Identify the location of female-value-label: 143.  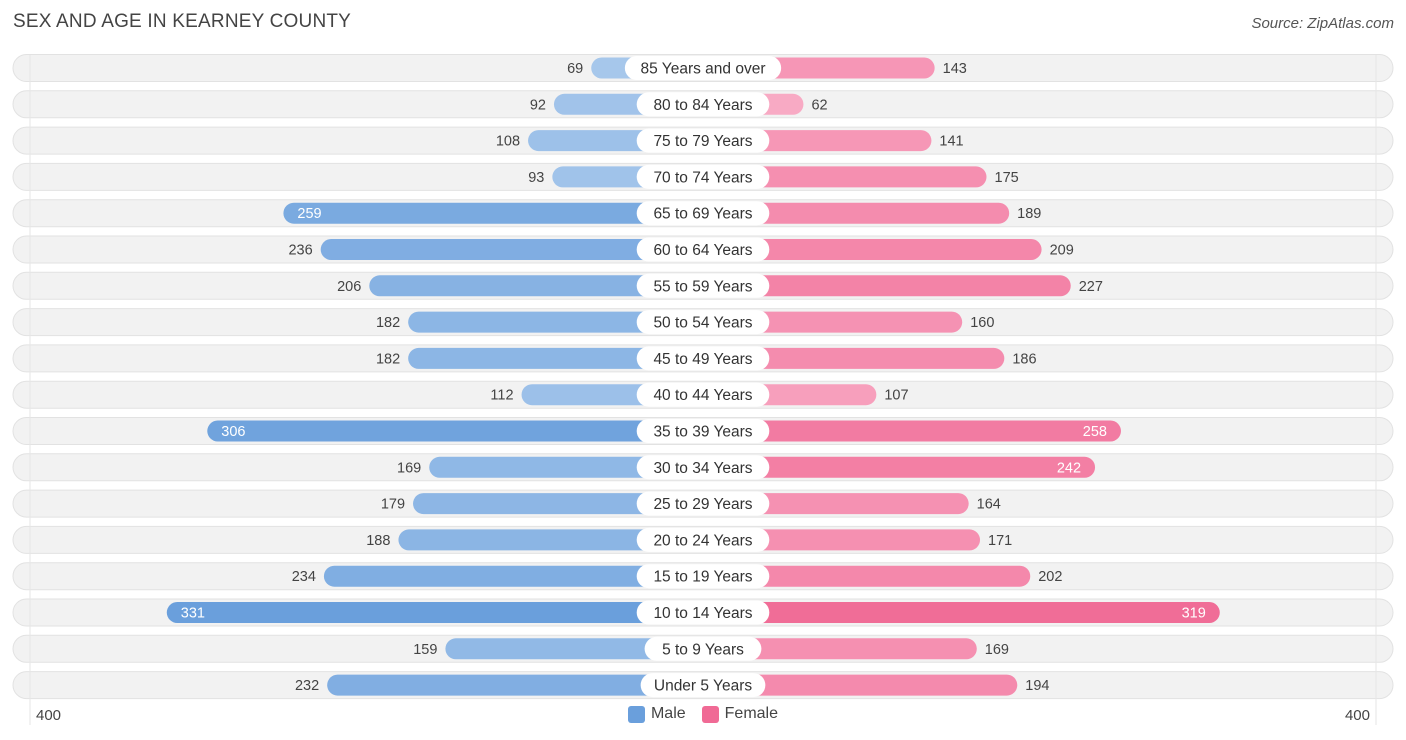
(955, 69).